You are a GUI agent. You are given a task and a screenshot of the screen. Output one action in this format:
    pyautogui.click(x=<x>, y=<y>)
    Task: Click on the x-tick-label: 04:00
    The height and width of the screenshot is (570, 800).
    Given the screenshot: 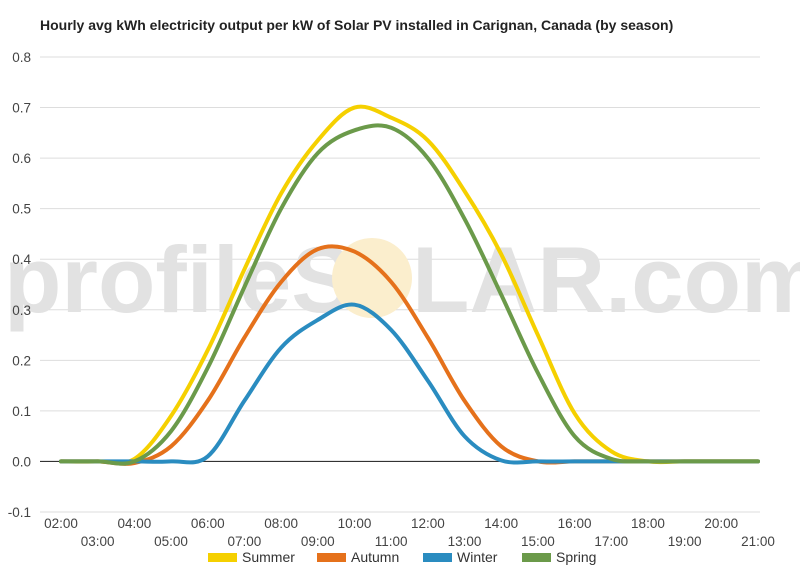 What is the action you would take?
    pyautogui.click(x=134, y=523)
    